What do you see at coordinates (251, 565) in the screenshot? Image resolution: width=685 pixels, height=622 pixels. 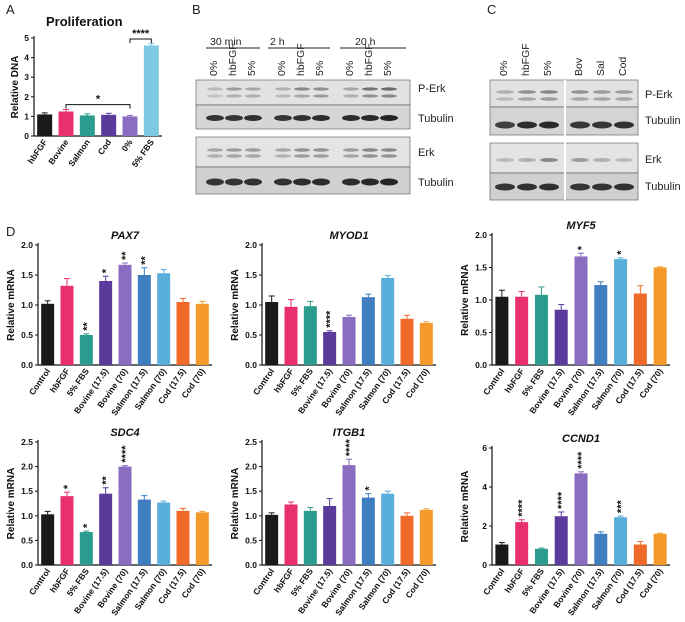 I see `y-tick-label: 0.0` at bounding box center [251, 565].